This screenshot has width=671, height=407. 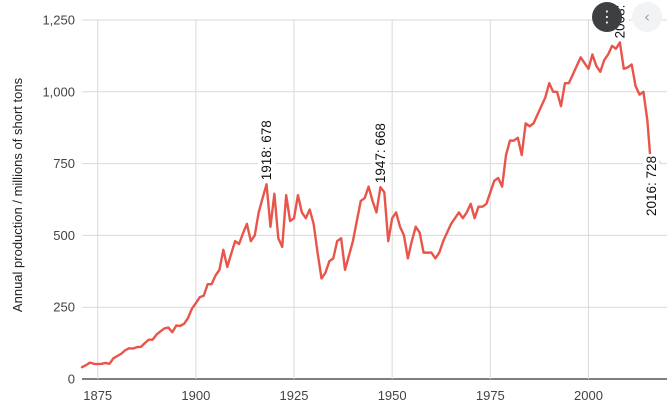 I want to click on x-tick-label-1875: 1875, so click(x=97, y=395).